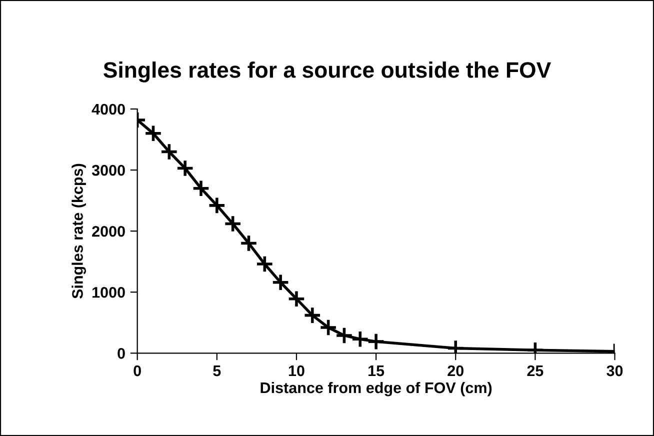  I want to click on x-tick-label: 25, so click(535, 370).